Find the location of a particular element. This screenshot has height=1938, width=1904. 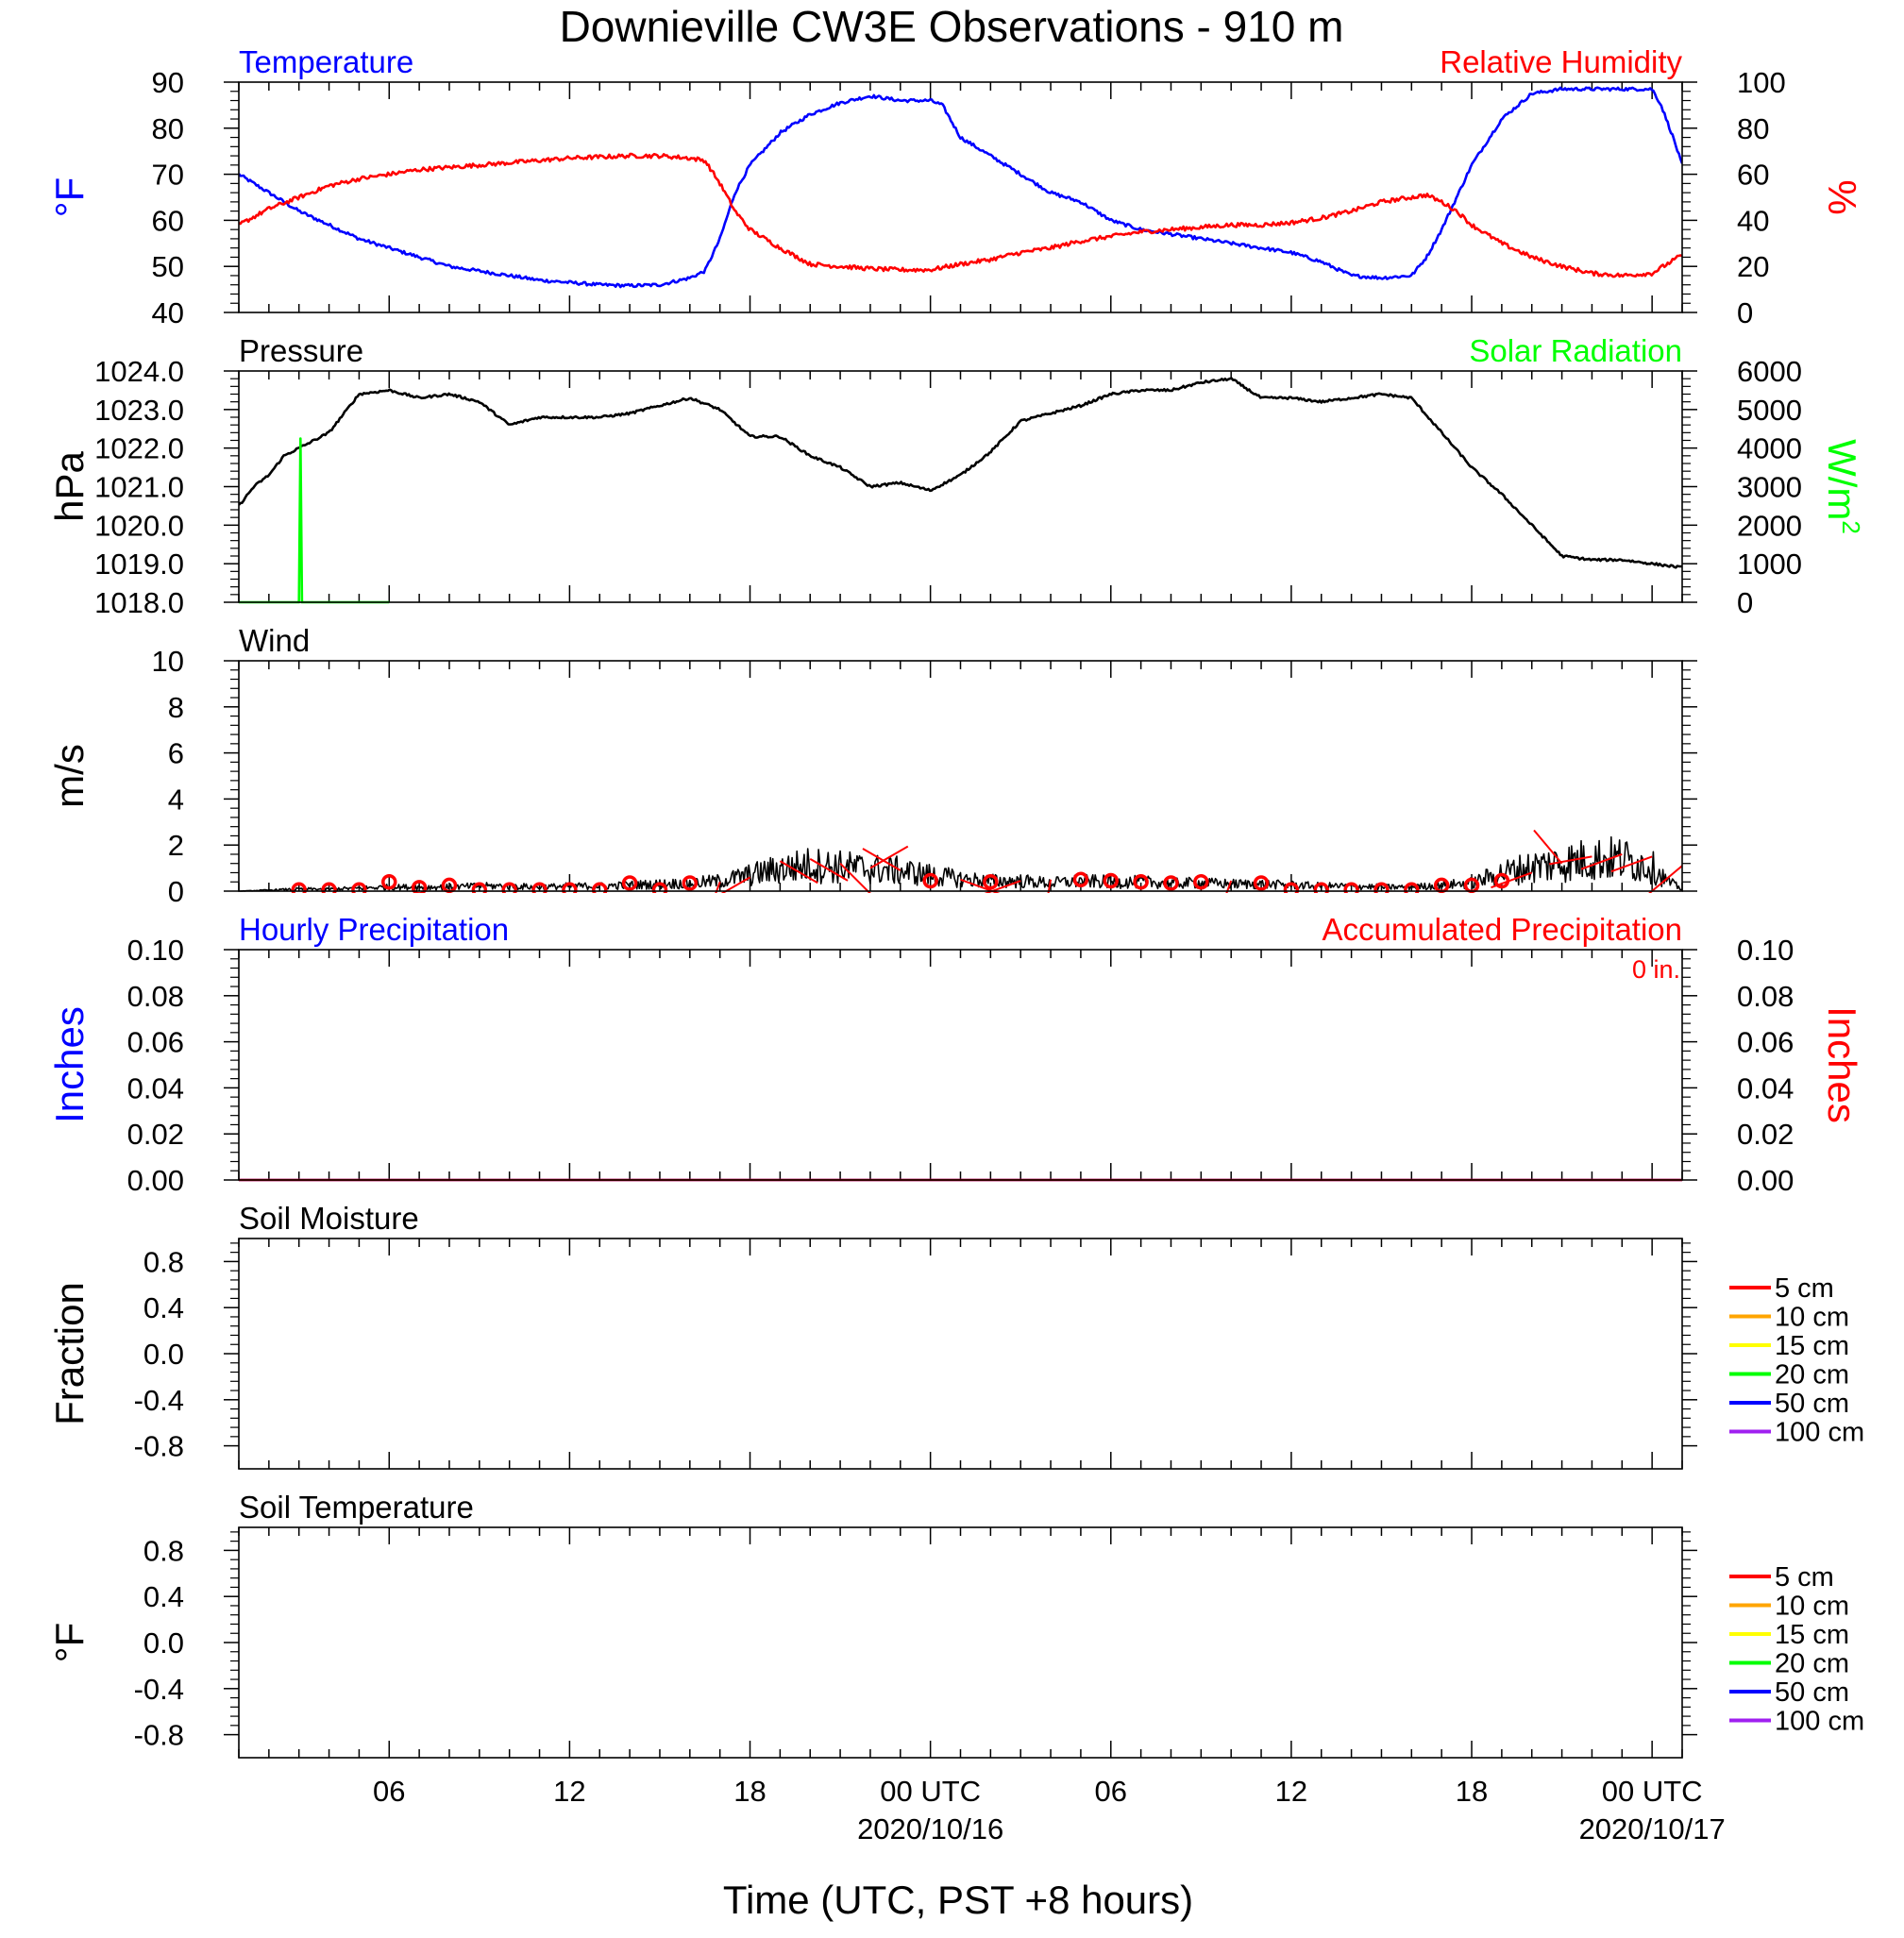

y-tick-label-right: 0.00 is located at coordinates (1765, 1181).